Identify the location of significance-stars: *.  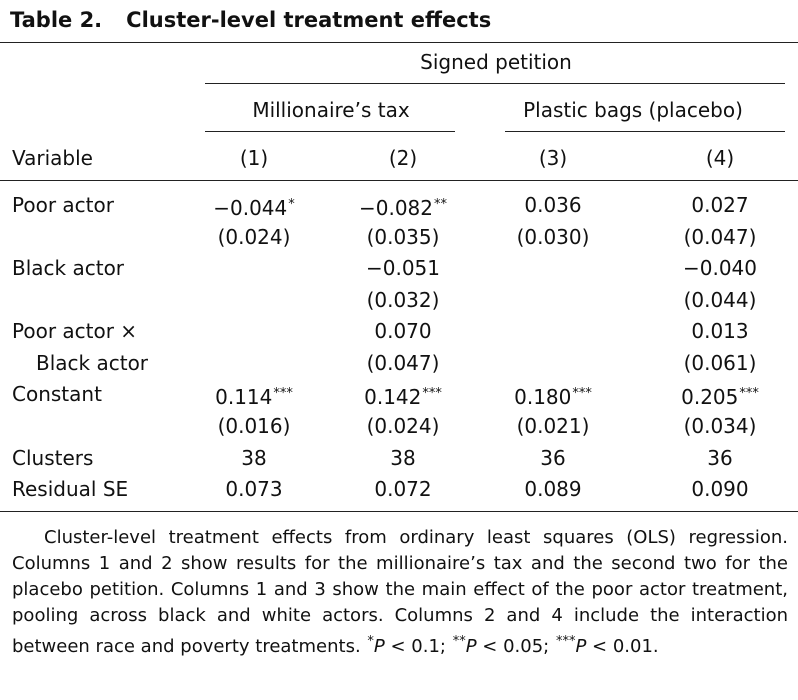
(291, 204).